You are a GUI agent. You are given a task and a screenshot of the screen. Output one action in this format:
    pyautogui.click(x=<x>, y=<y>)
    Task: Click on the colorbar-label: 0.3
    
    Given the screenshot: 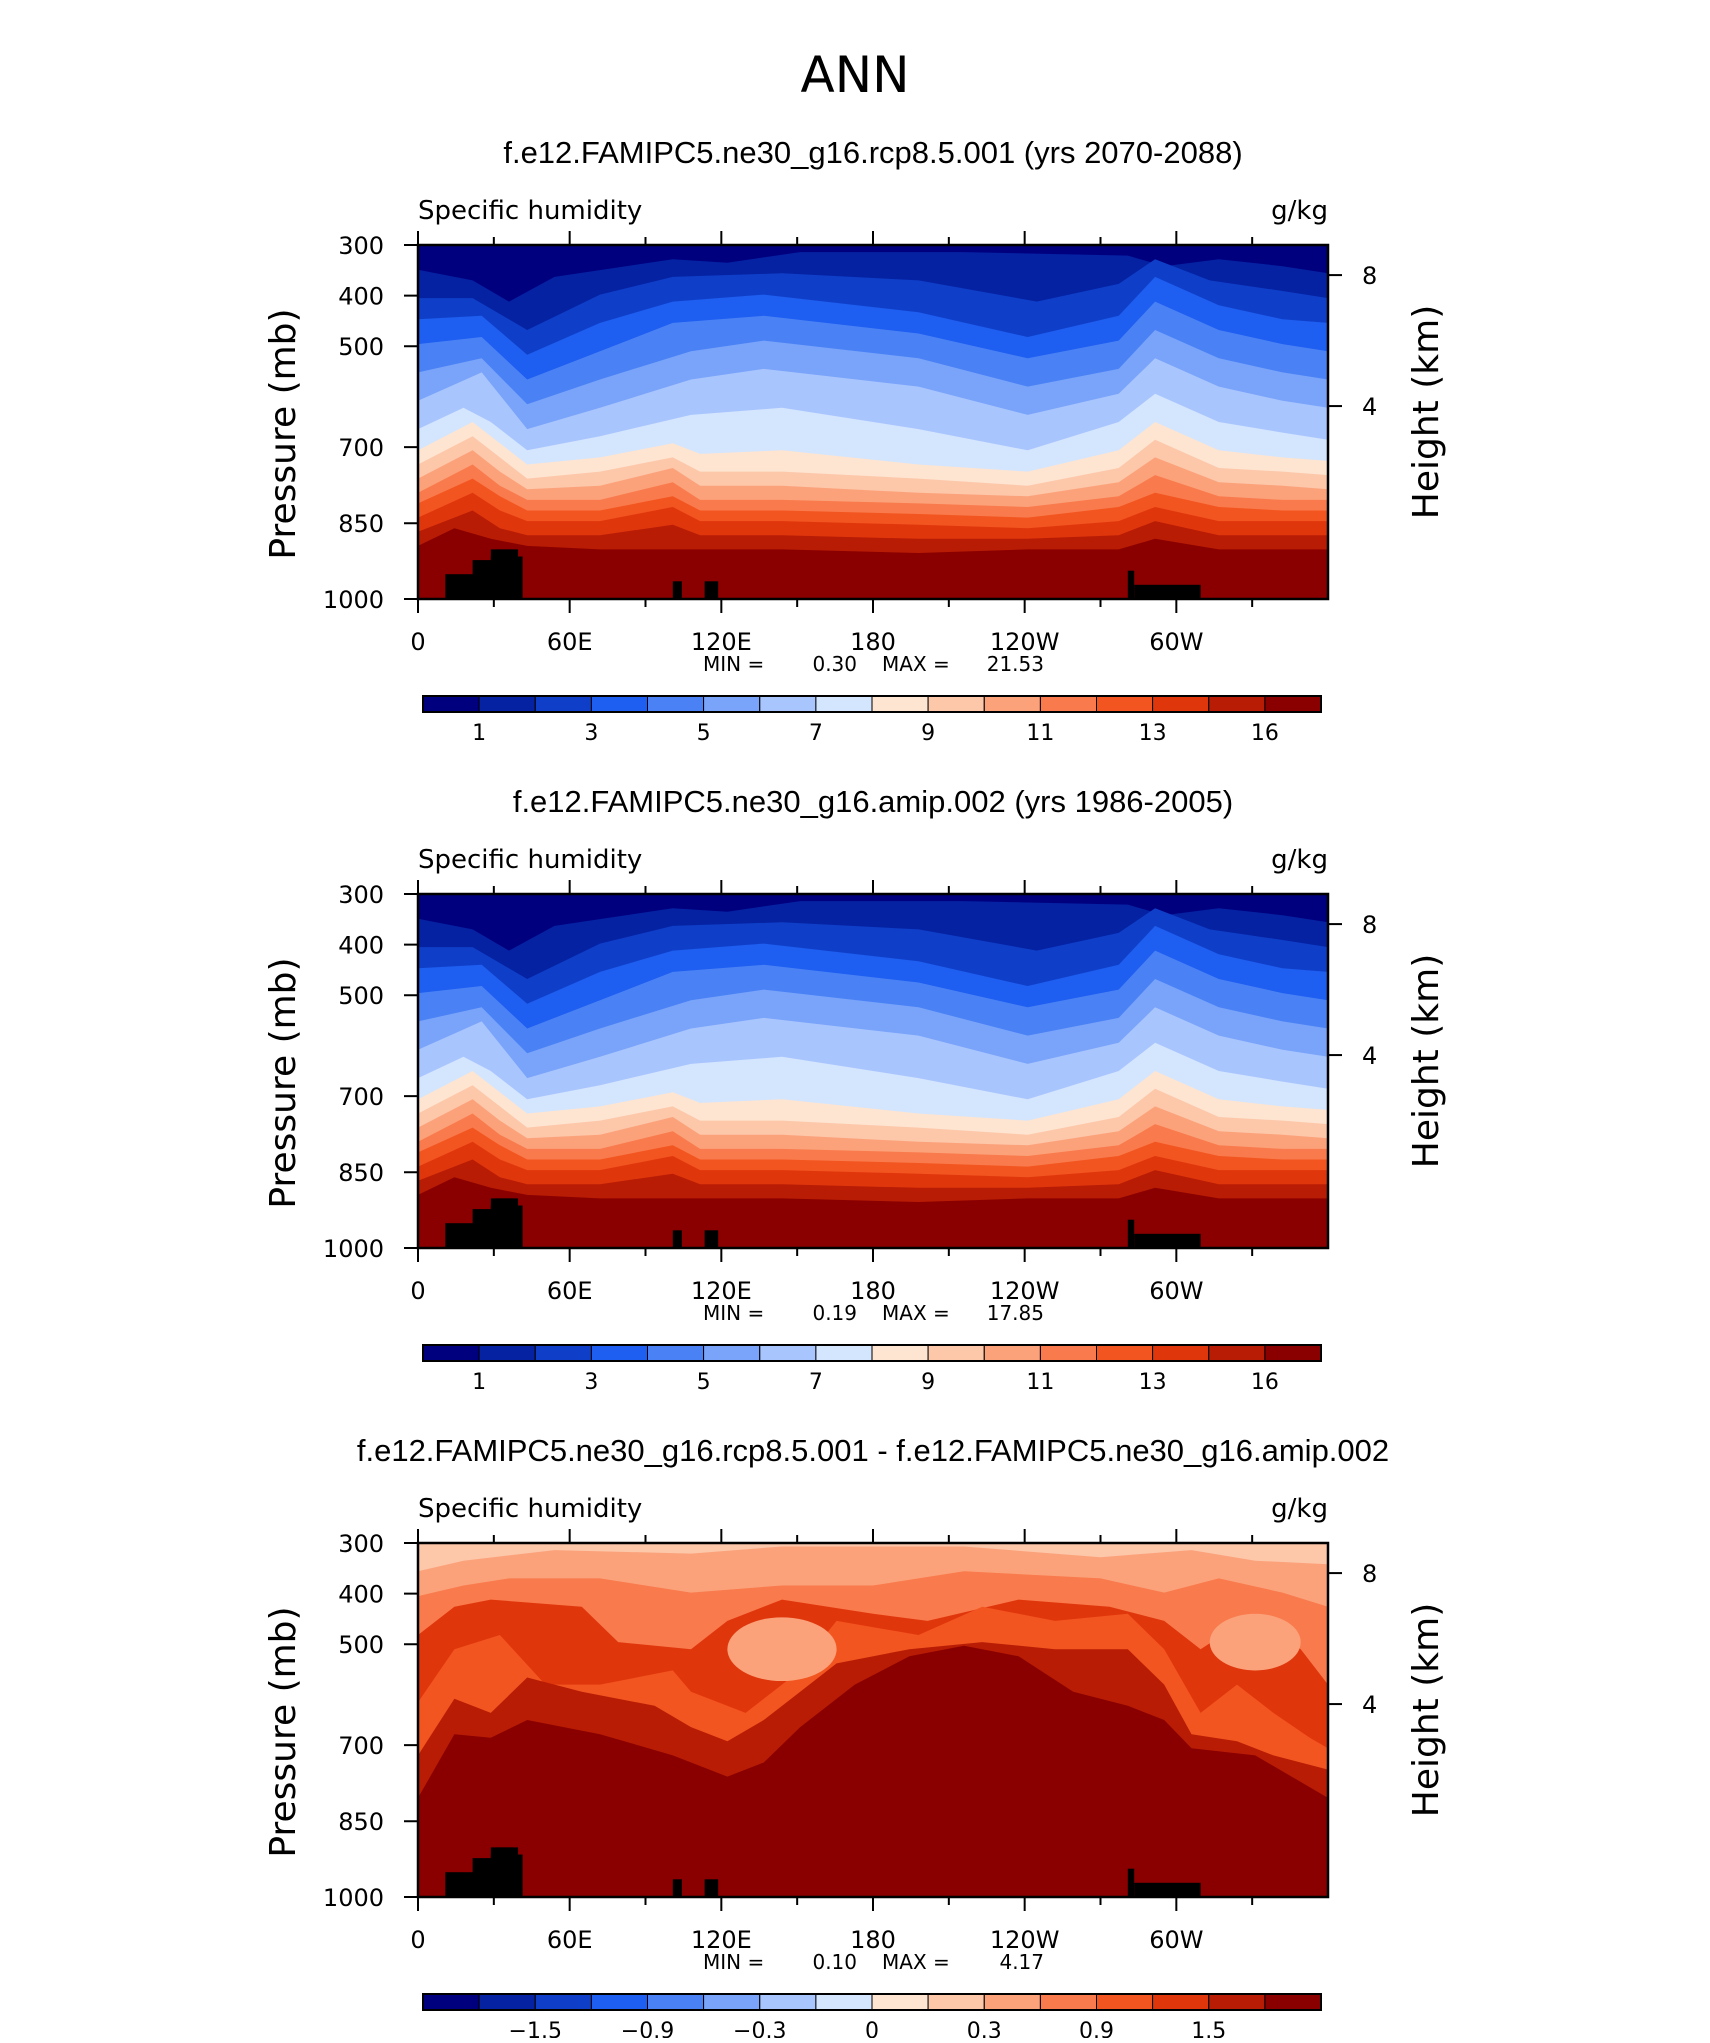 What is the action you would take?
    pyautogui.click(x=984, y=2028)
    